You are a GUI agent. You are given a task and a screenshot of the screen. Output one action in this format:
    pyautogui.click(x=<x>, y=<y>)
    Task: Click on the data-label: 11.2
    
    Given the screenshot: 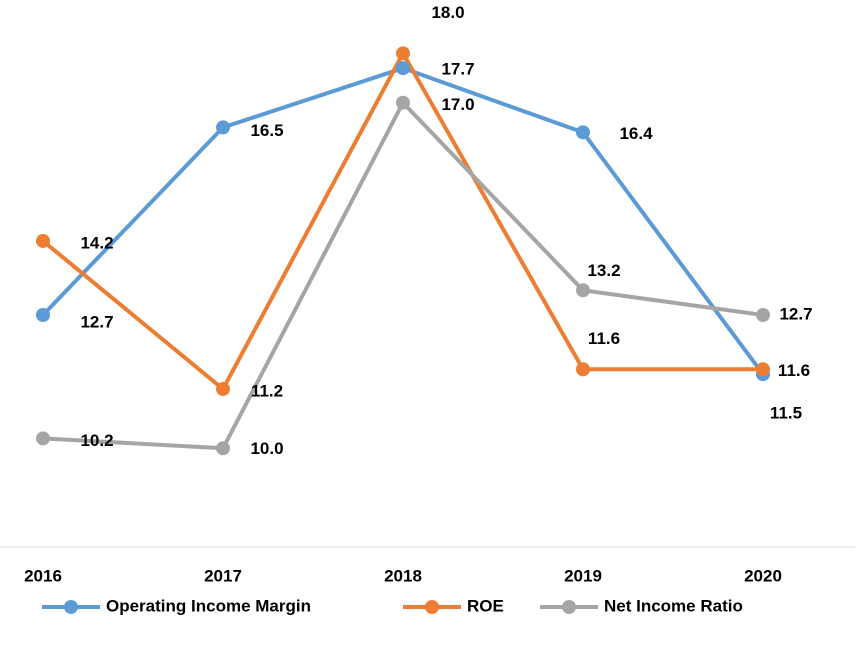 What is the action you would take?
    pyautogui.click(x=267, y=391)
    